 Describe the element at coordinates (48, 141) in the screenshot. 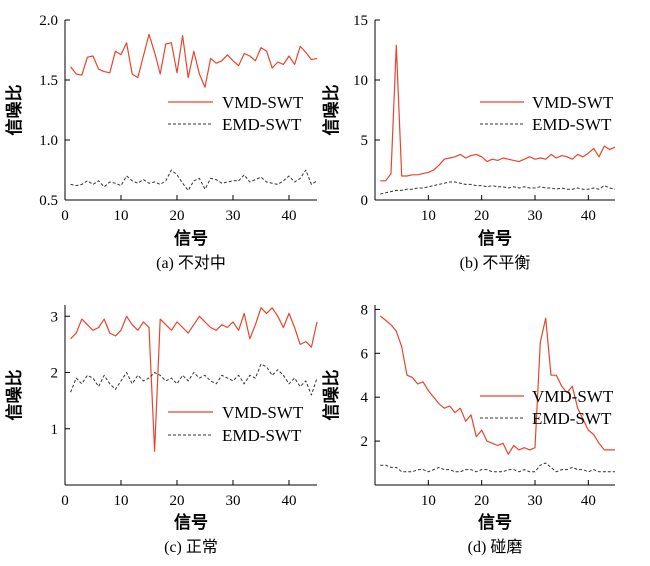

I see `y-tick-label: 1.0` at that location.